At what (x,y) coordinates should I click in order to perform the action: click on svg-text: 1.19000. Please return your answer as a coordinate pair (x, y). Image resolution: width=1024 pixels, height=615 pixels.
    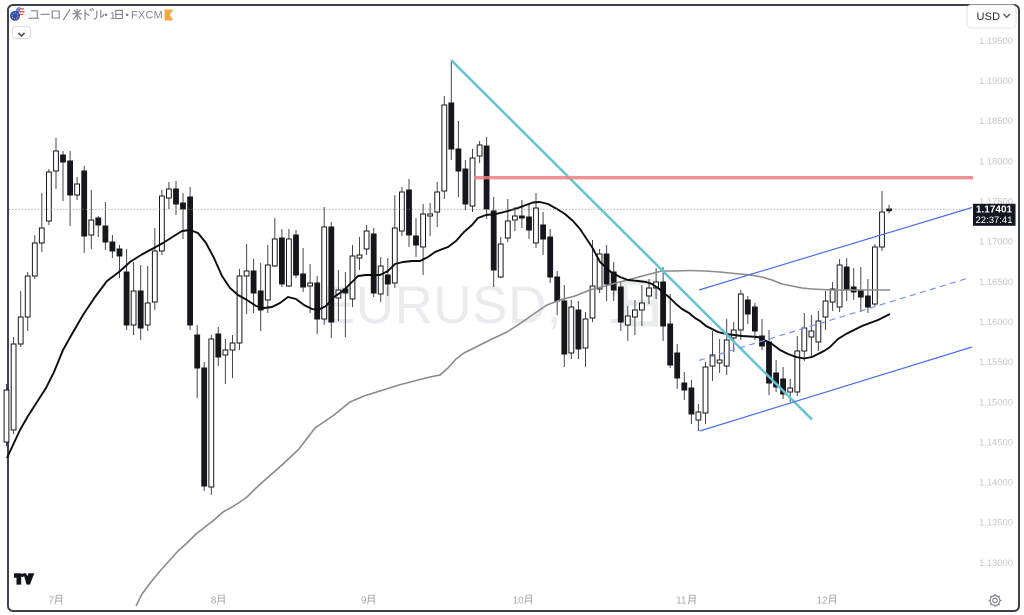
    Looking at the image, I should click on (996, 81).